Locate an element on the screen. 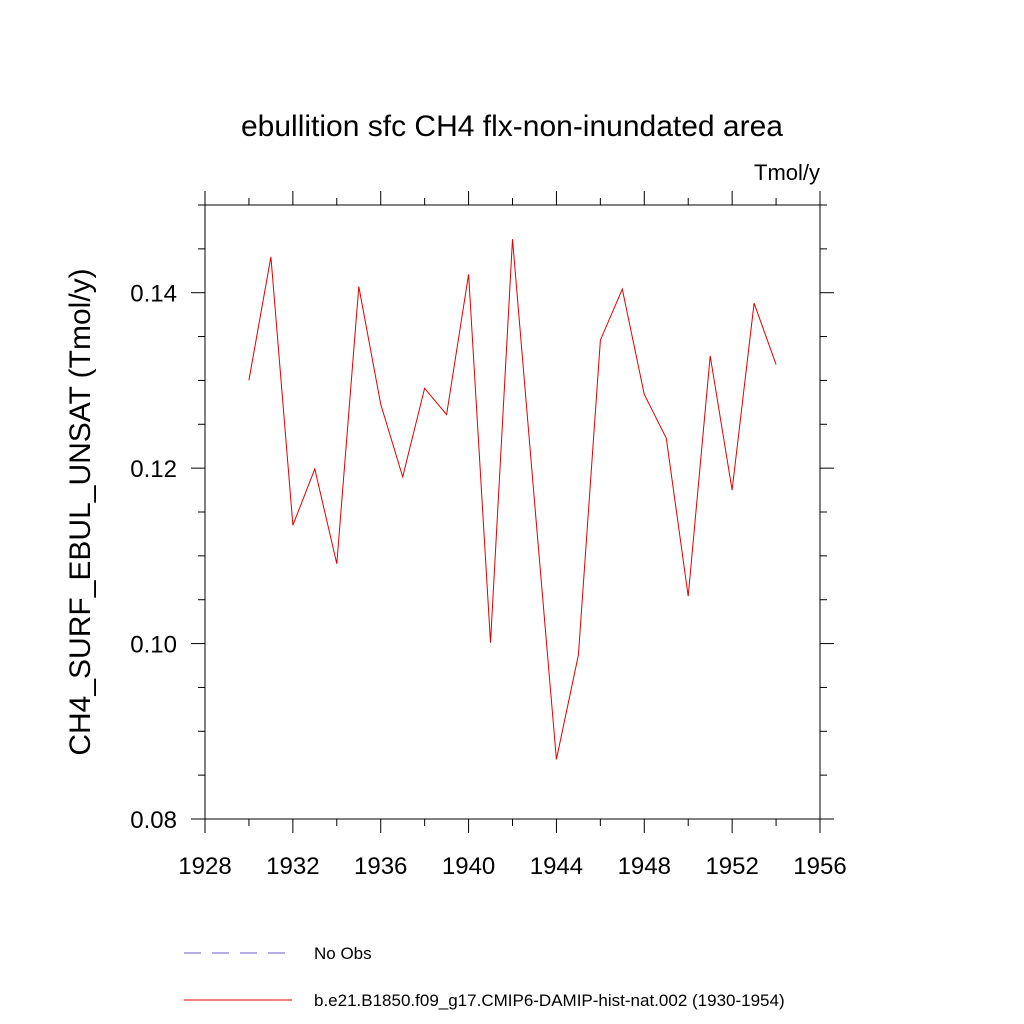 The width and height of the screenshot is (1024, 1024). y-axis-tick-labels: 0.08 0.10 0.12 0.14 is located at coordinates (153, 557).